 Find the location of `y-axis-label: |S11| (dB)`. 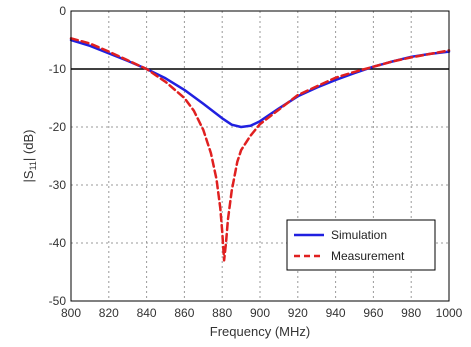

y-axis-label: |S11| (dB) is located at coordinates (29, 156).